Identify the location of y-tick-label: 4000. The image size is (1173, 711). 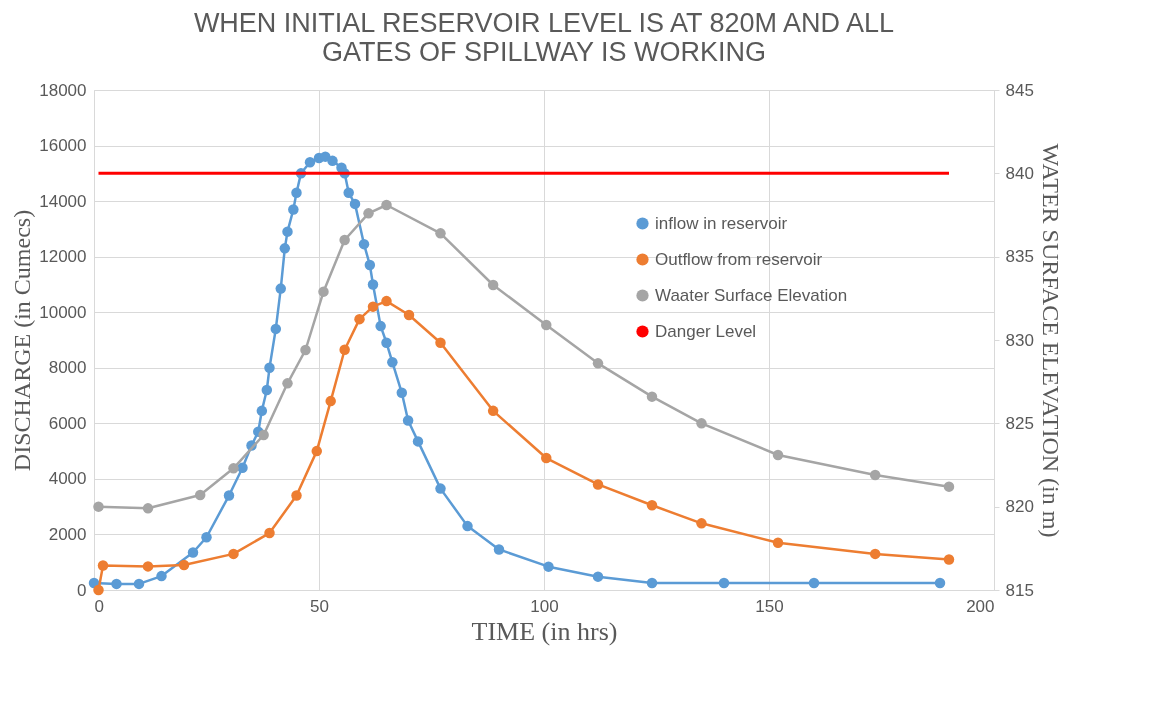
(67, 479).